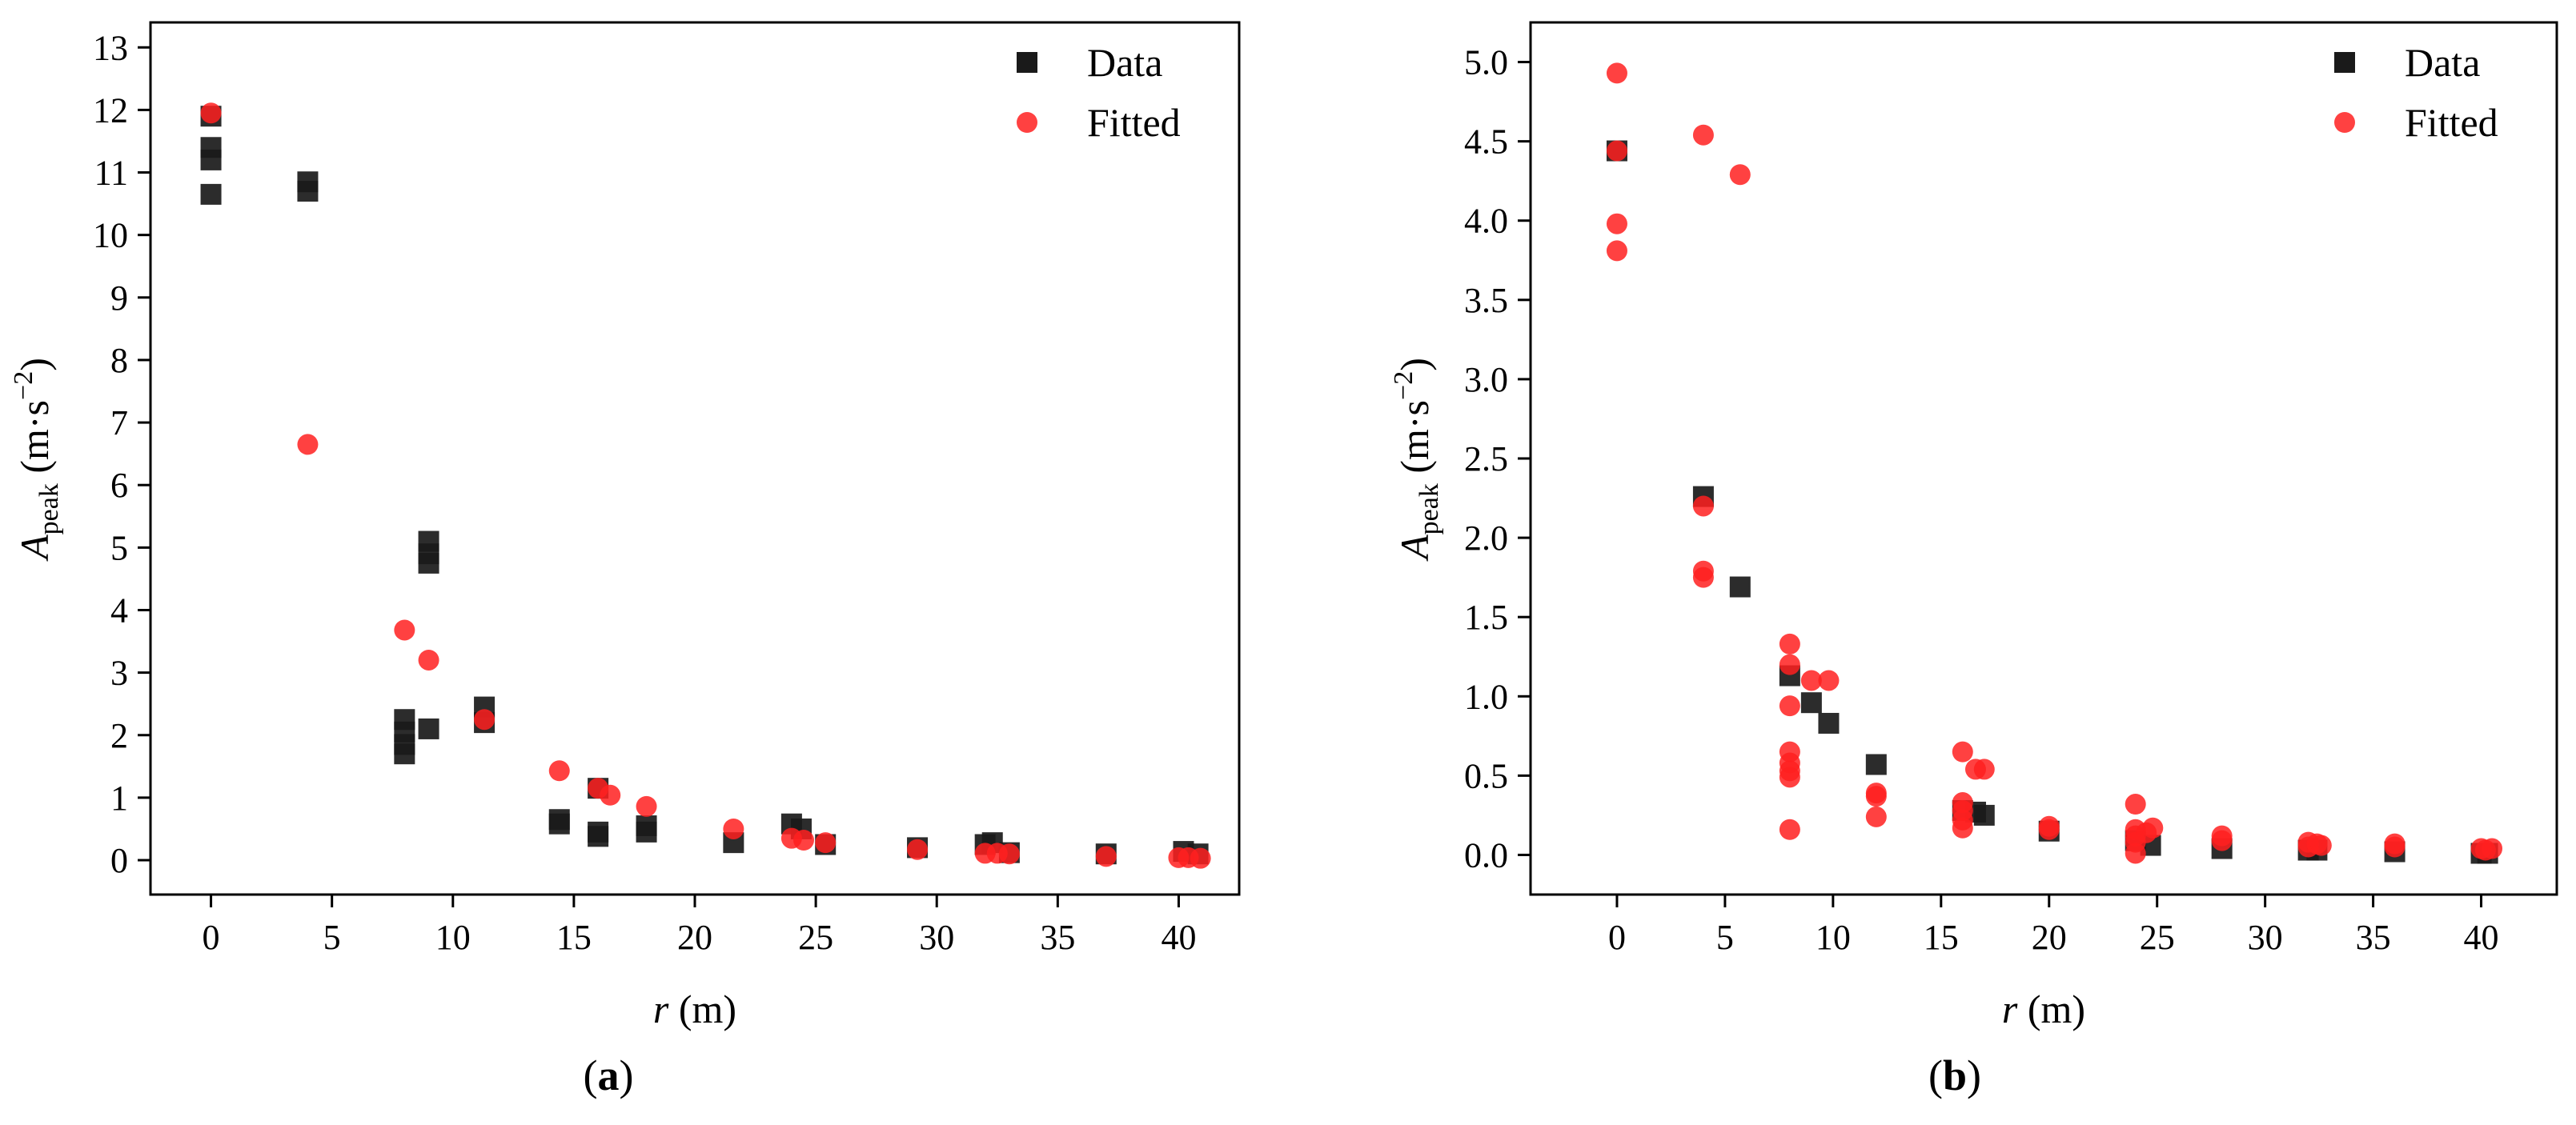 The image size is (2576, 1125). I want to click on caption-close-paren: ), so click(627, 1075).